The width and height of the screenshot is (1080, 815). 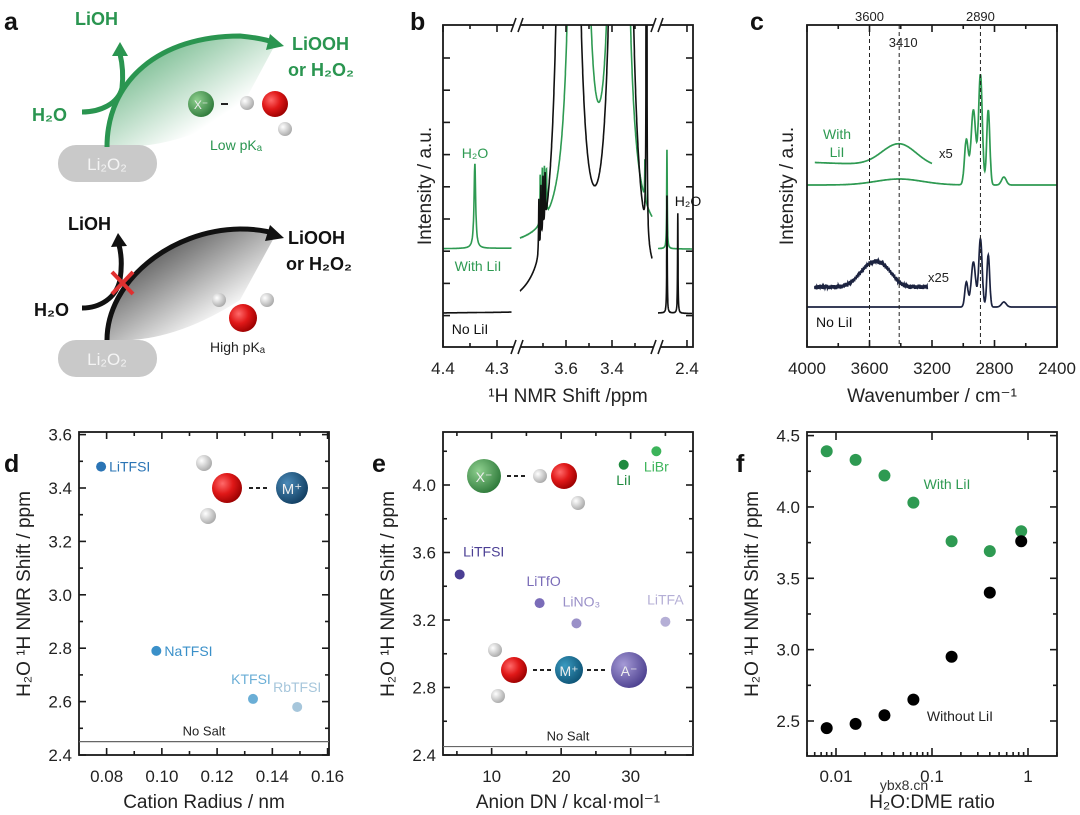 I want to click on anion-label: X⁻, so click(x=484, y=477).